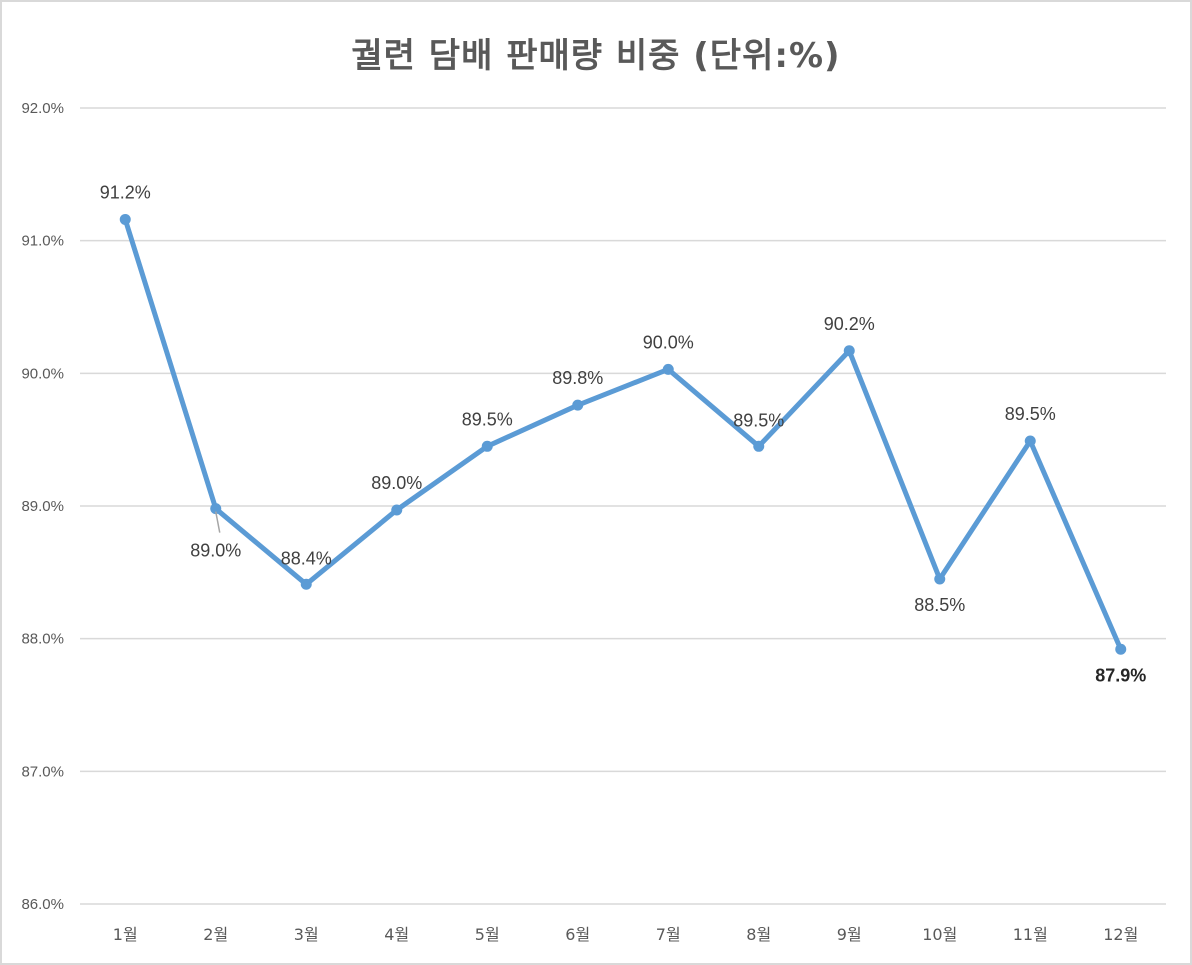 The width and height of the screenshot is (1192, 965). What do you see at coordinates (42, 771) in the screenshot?
I see `y-tick-label: 87.0%` at bounding box center [42, 771].